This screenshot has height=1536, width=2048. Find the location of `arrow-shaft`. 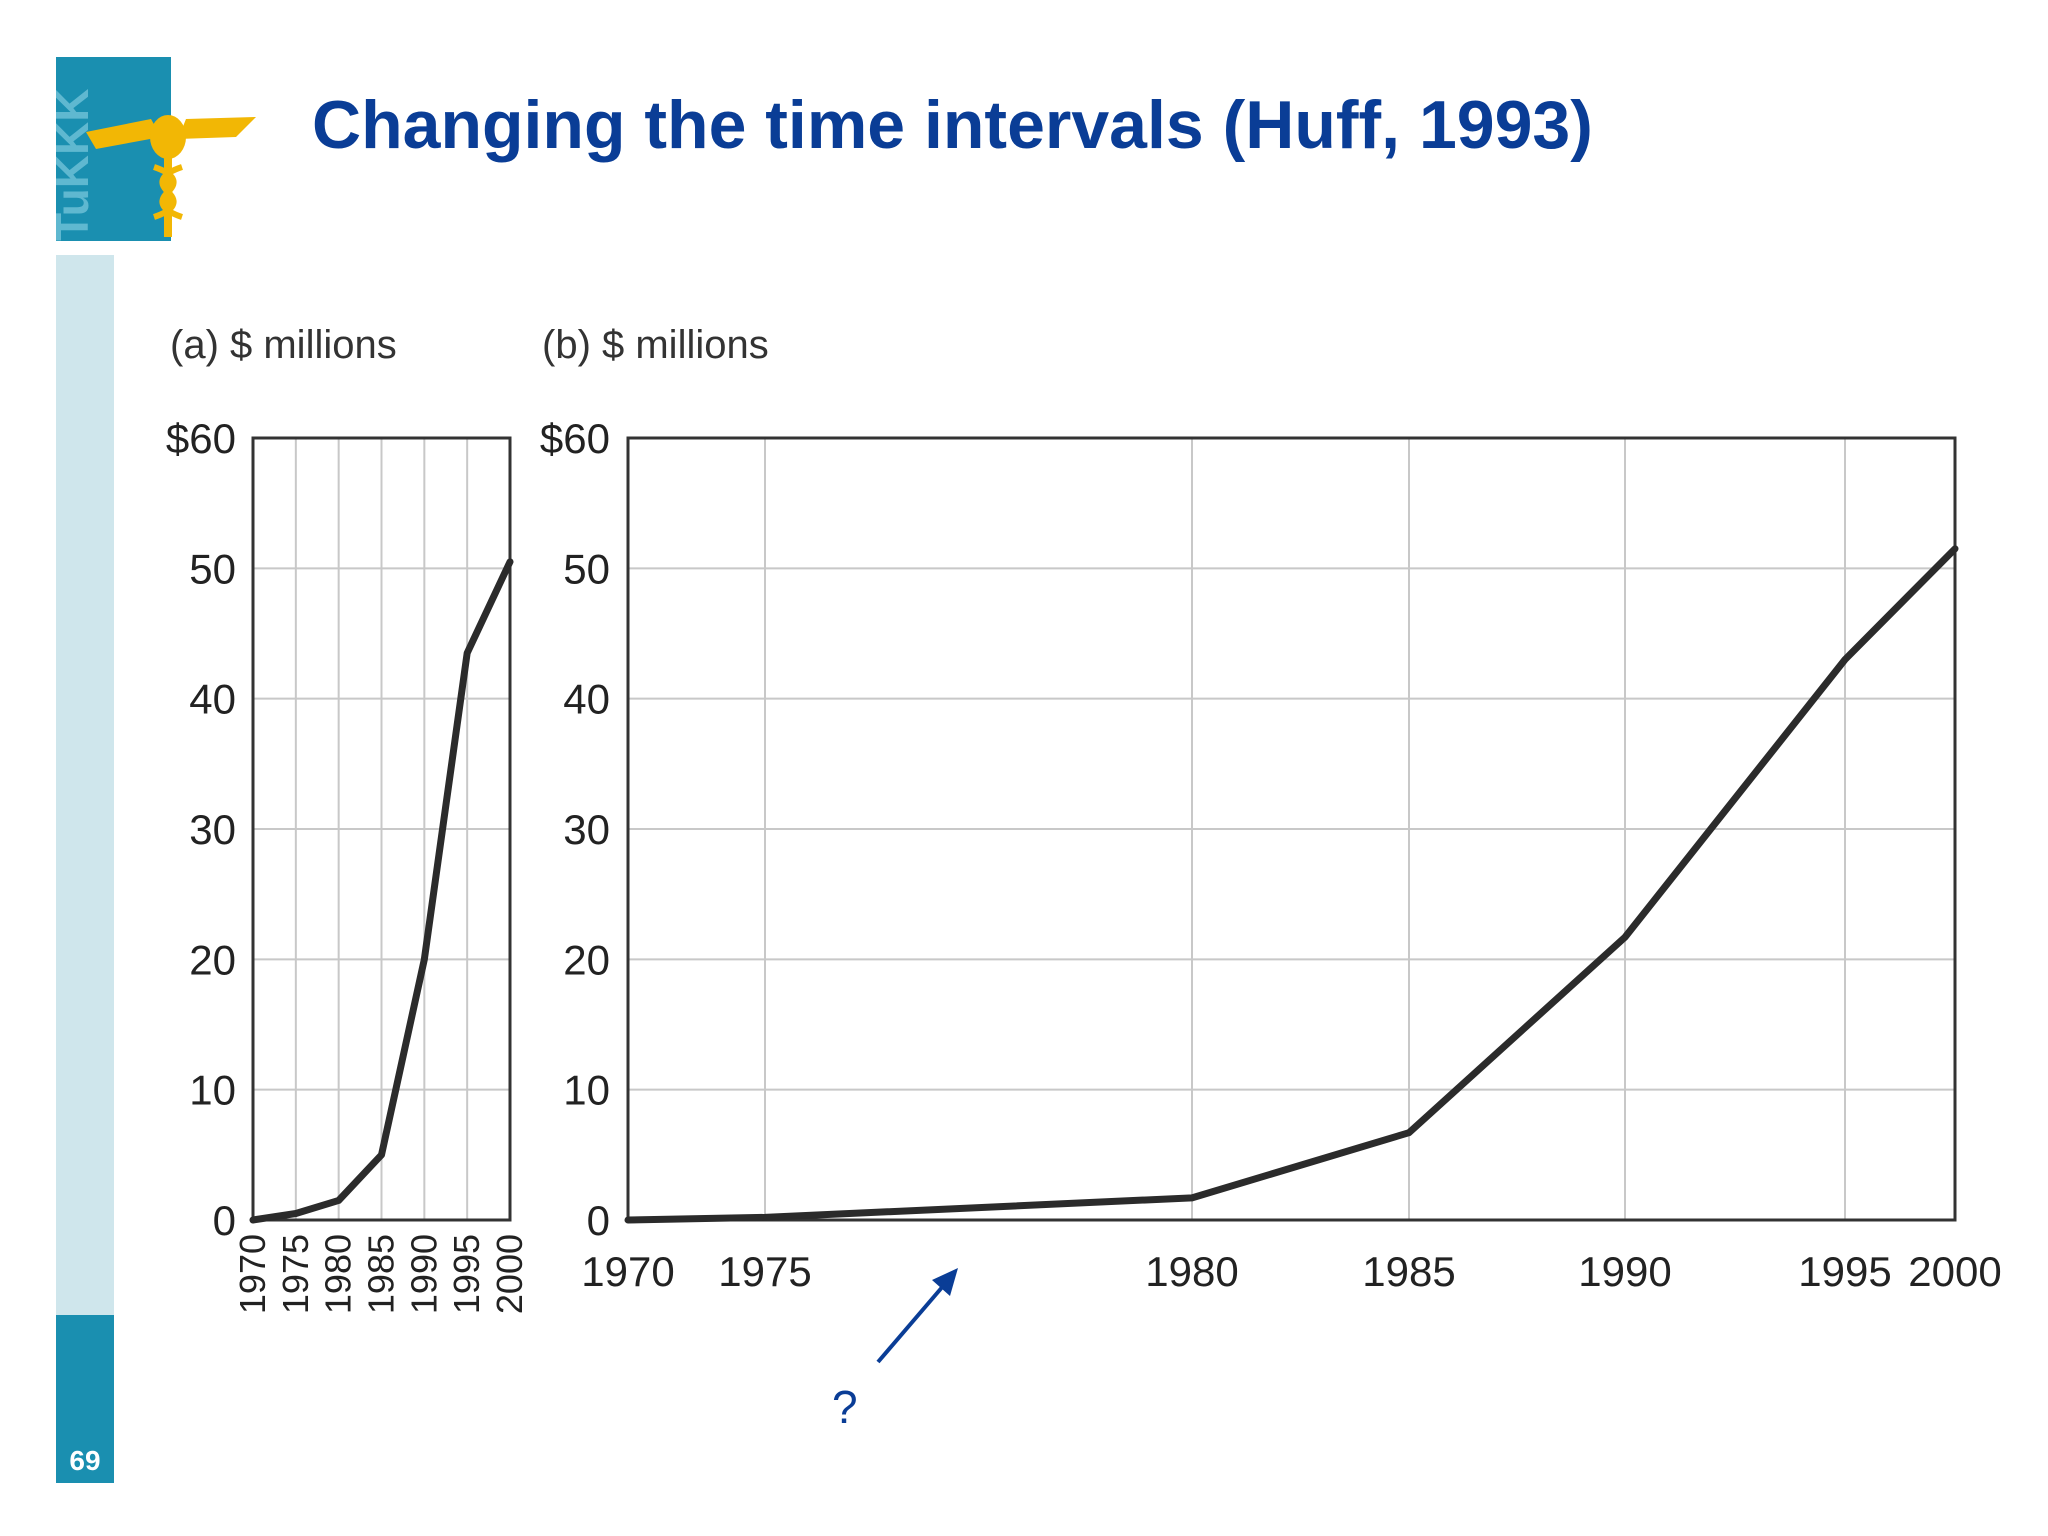

arrow-shaft is located at coordinates (914, 1320).